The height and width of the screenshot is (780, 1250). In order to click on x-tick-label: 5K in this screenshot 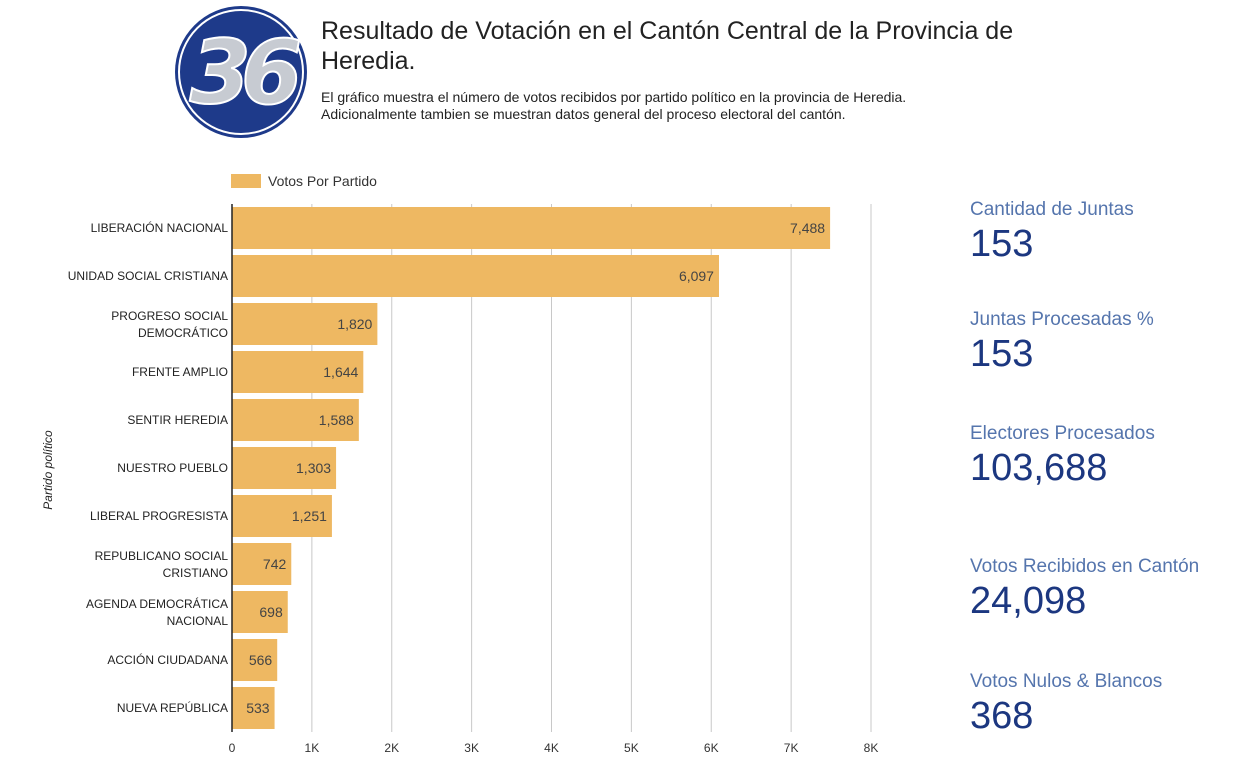, I will do `click(631, 748)`.